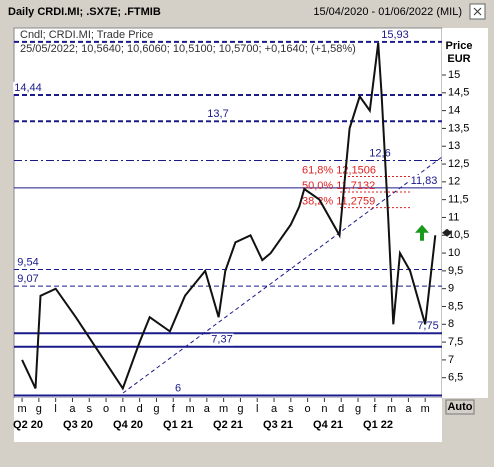 This screenshot has width=494, height=467. Describe the element at coordinates (454, 253) in the screenshot. I see `y-tick-label: 10` at that location.